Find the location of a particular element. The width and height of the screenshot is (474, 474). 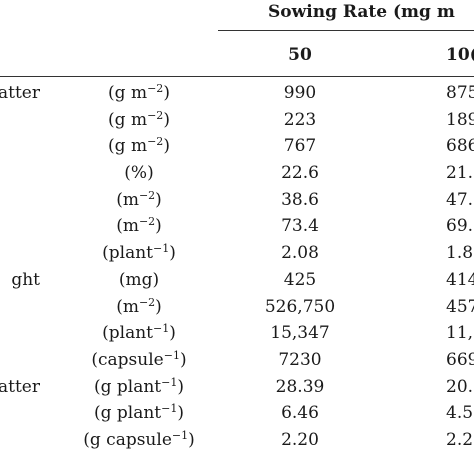

header-rule is located at coordinates (346, 30).